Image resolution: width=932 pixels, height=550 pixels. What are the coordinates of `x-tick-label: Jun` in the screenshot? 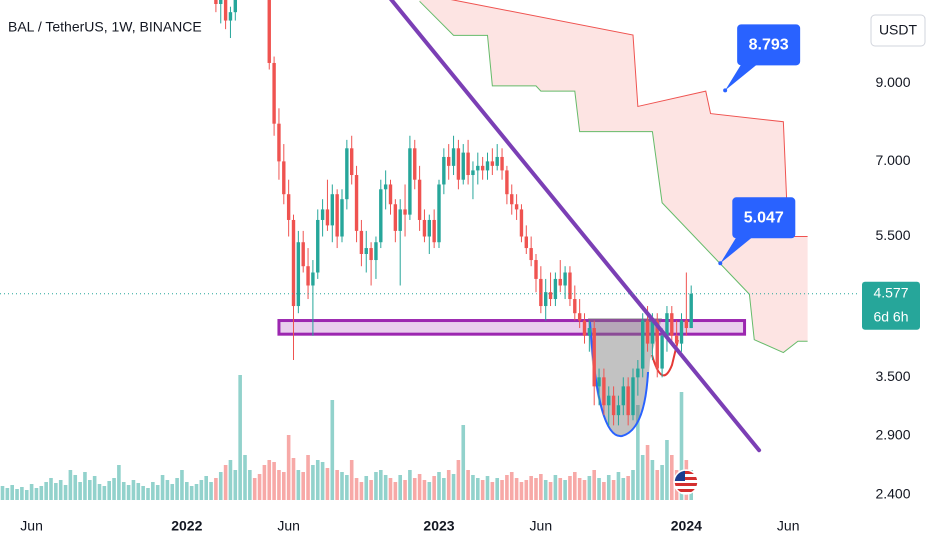 It's located at (31, 526).